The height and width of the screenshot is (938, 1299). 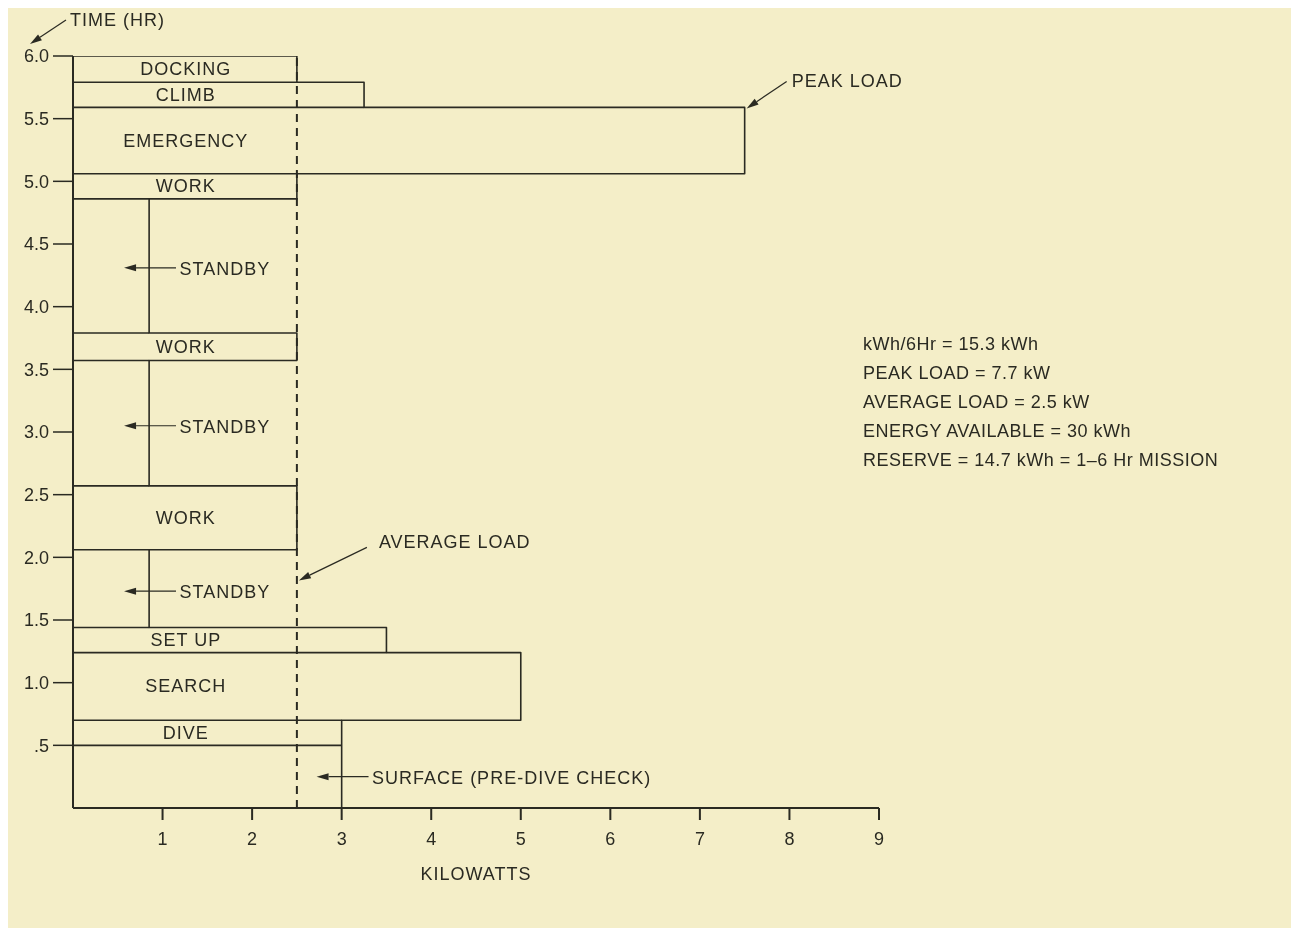 What do you see at coordinates (36, 56) in the screenshot?
I see `y-tick-label: 6.0` at bounding box center [36, 56].